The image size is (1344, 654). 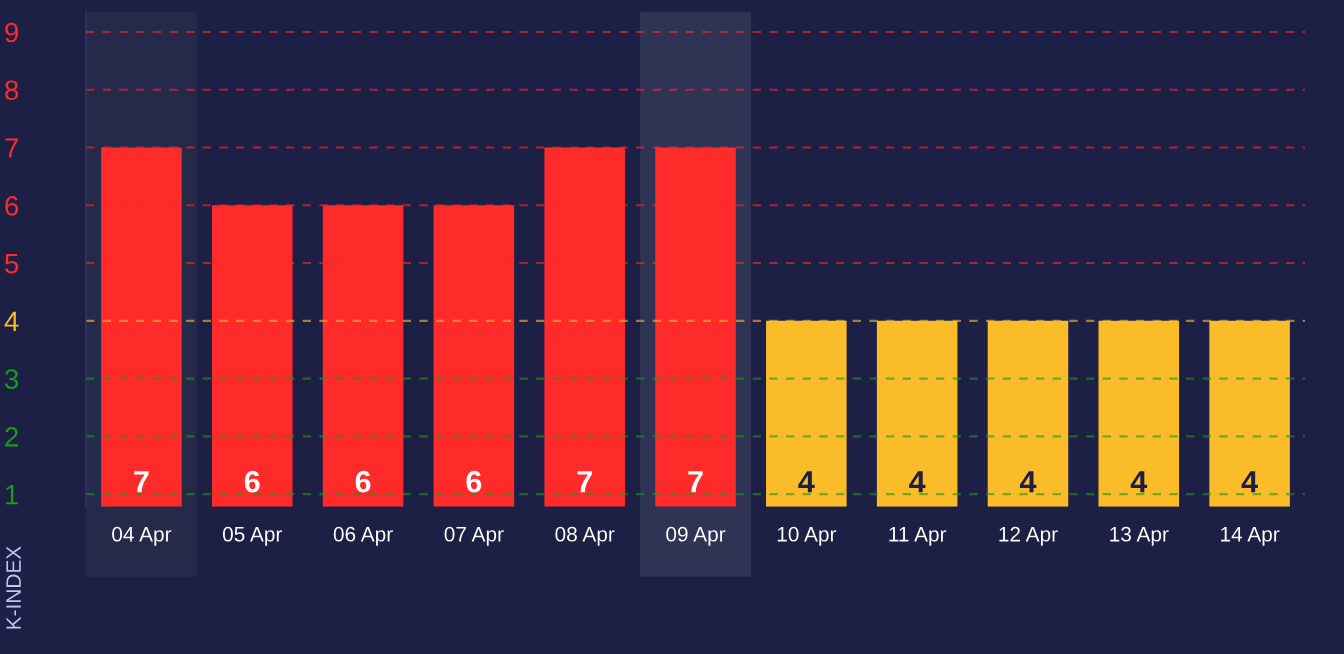 What do you see at coordinates (11, 379) in the screenshot?
I see `y-tick-label: 3` at bounding box center [11, 379].